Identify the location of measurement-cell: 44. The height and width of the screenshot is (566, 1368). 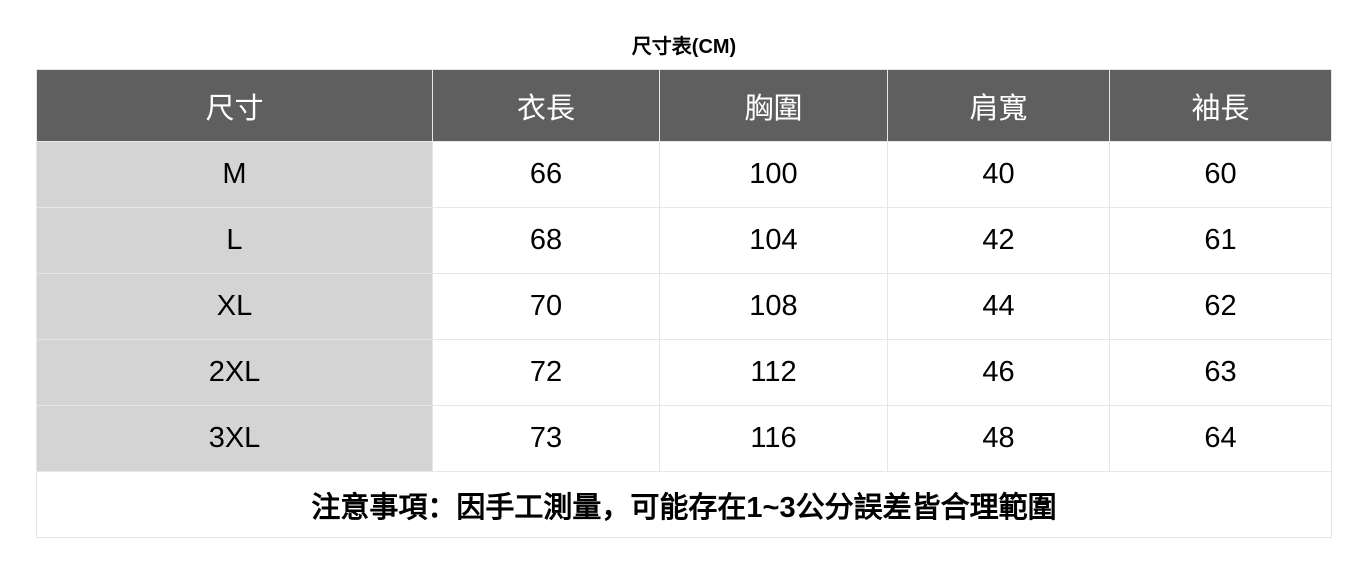
(998, 306).